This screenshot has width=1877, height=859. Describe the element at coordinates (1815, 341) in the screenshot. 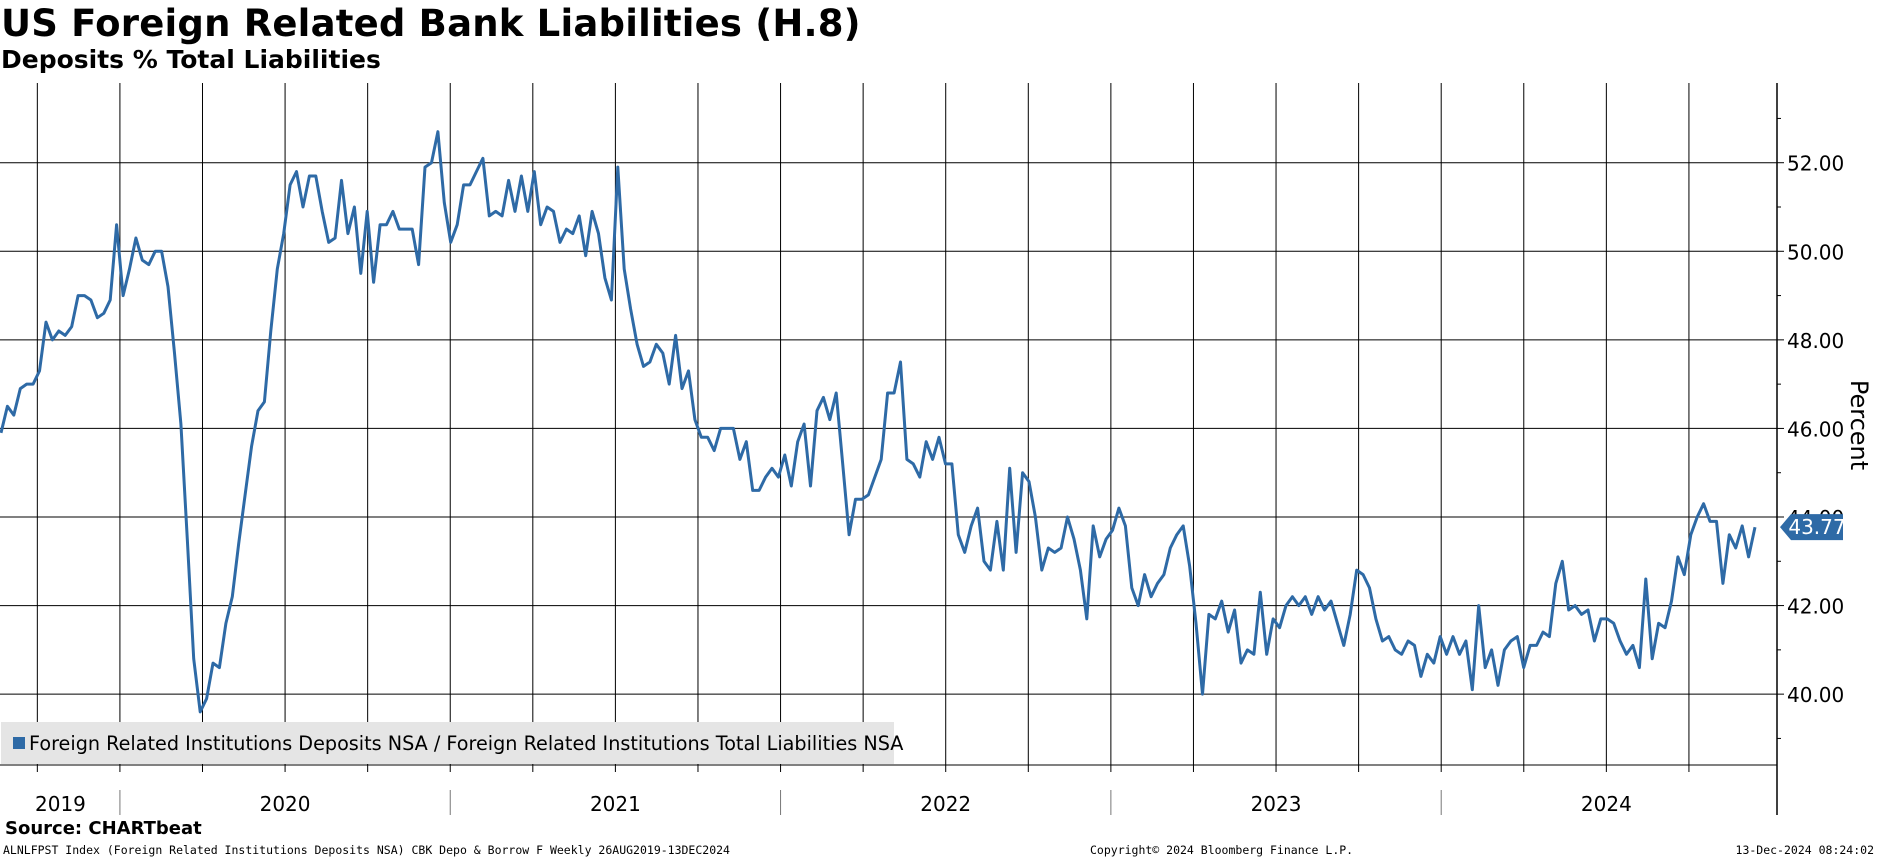

I see `y-tick-label: 48.00` at that location.